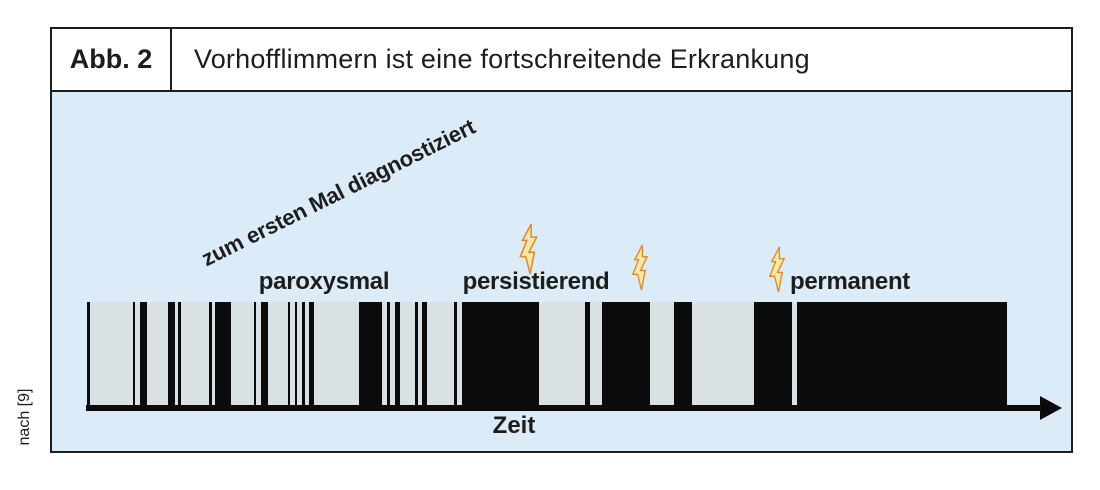 This screenshot has width=1100, height=490. Describe the element at coordinates (324, 281) in the screenshot. I see `phase-label-paroxysmal: paroxysmal` at that location.